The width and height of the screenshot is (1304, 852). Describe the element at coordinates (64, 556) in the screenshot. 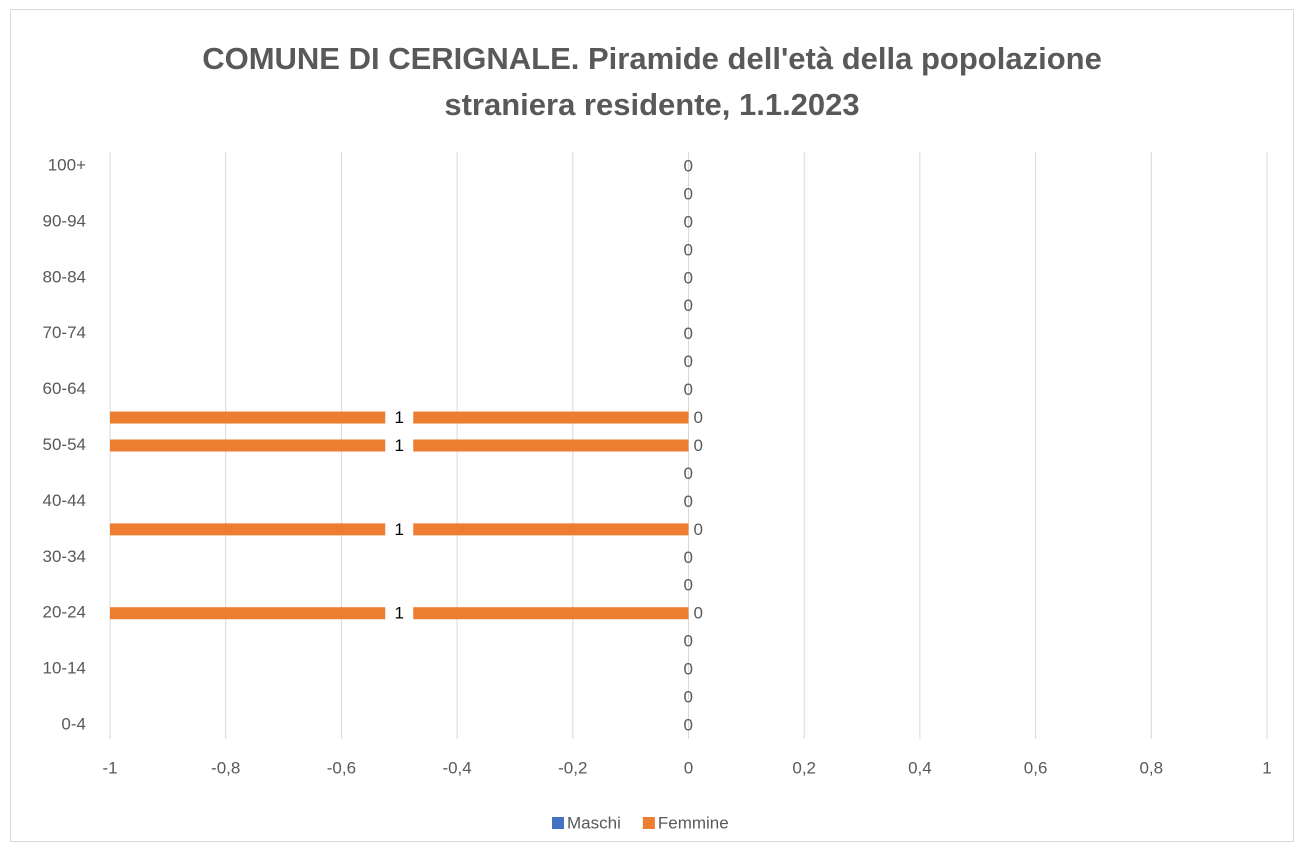

I see `y-tick-label: 30-34` at that location.